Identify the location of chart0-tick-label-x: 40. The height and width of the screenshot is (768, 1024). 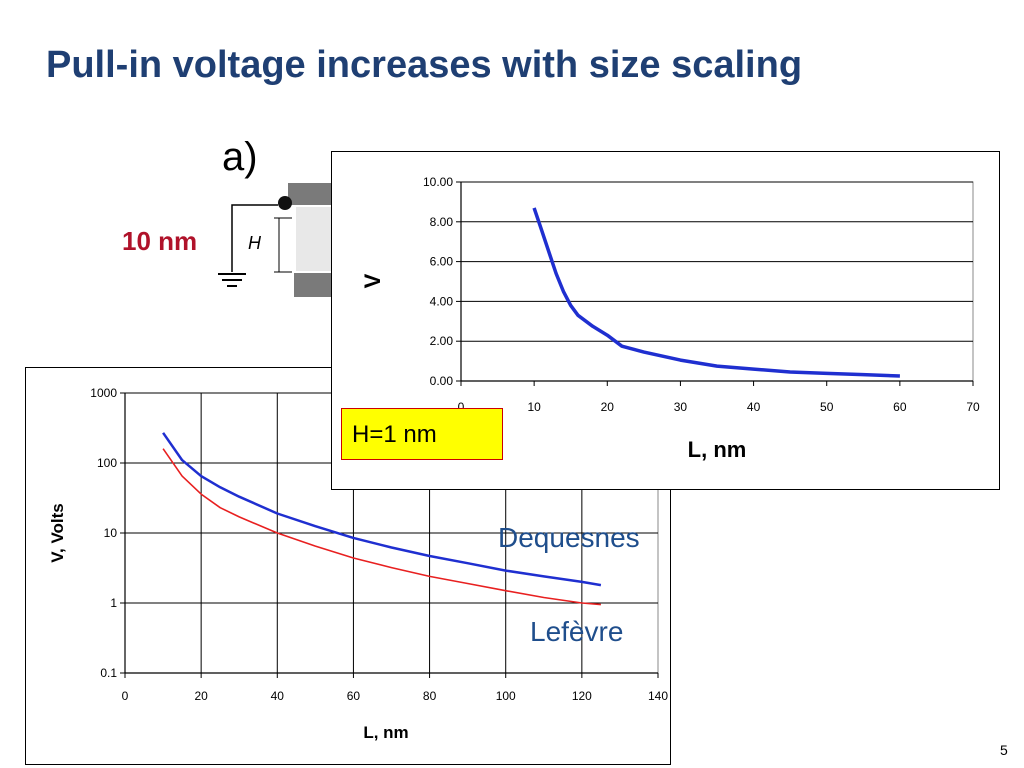
(278, 696).